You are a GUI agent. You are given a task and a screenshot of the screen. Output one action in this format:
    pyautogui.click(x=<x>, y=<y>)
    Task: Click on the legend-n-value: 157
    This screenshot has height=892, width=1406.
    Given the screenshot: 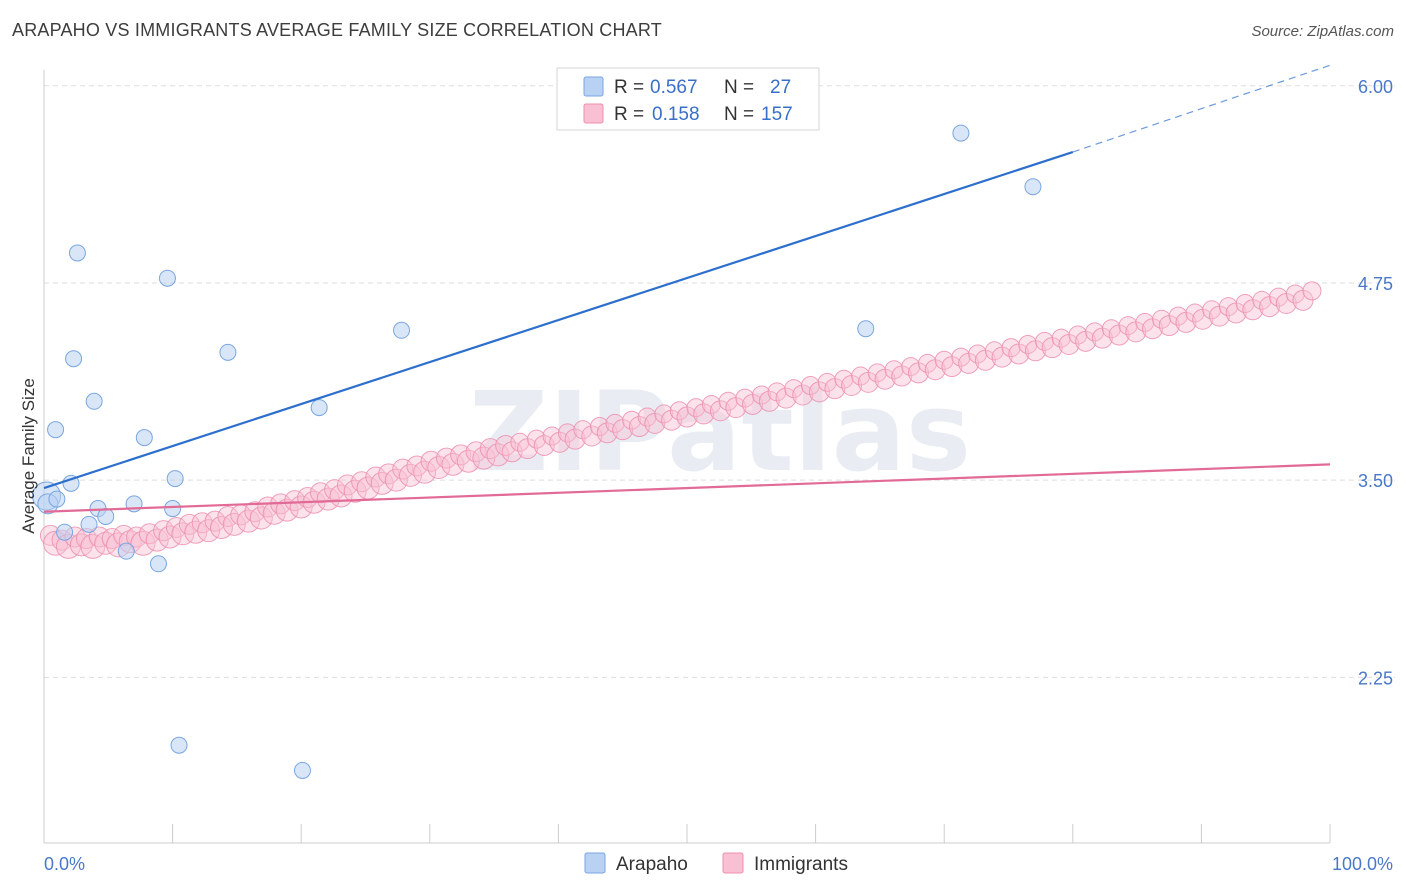 What is the action you would take?
    pyautogui.click(x=777, y=114)
    